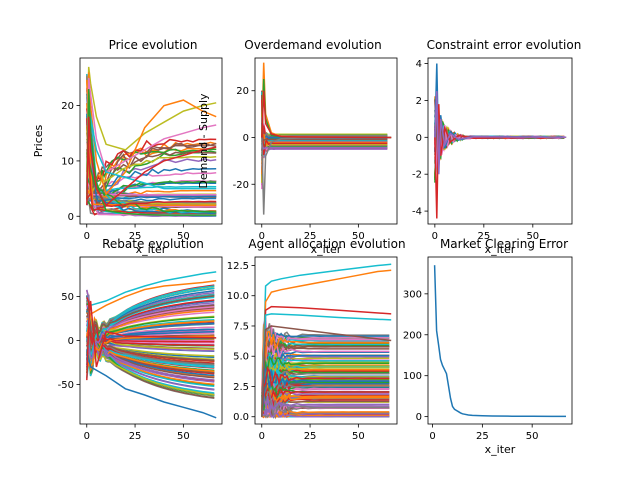 This screenshot has width=640, height=480. I want to click on y-tick-label: 300, so click(412, 294).